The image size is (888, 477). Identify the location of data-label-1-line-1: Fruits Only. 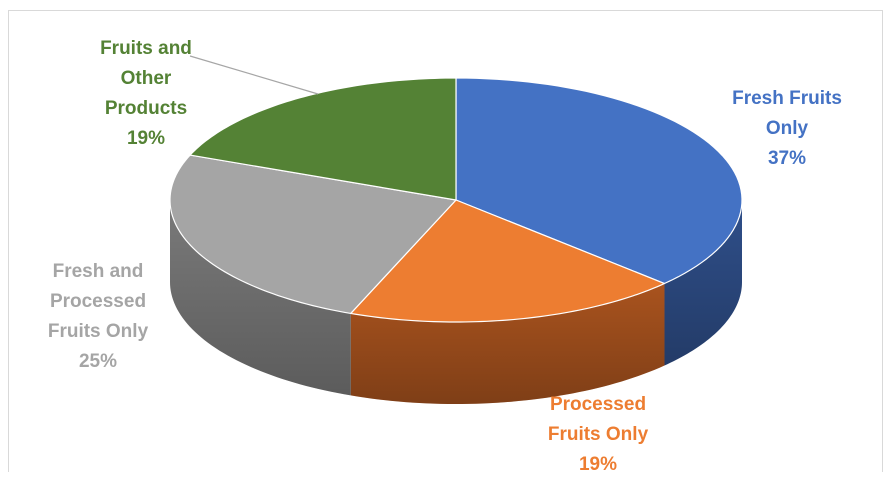
(598, 434).